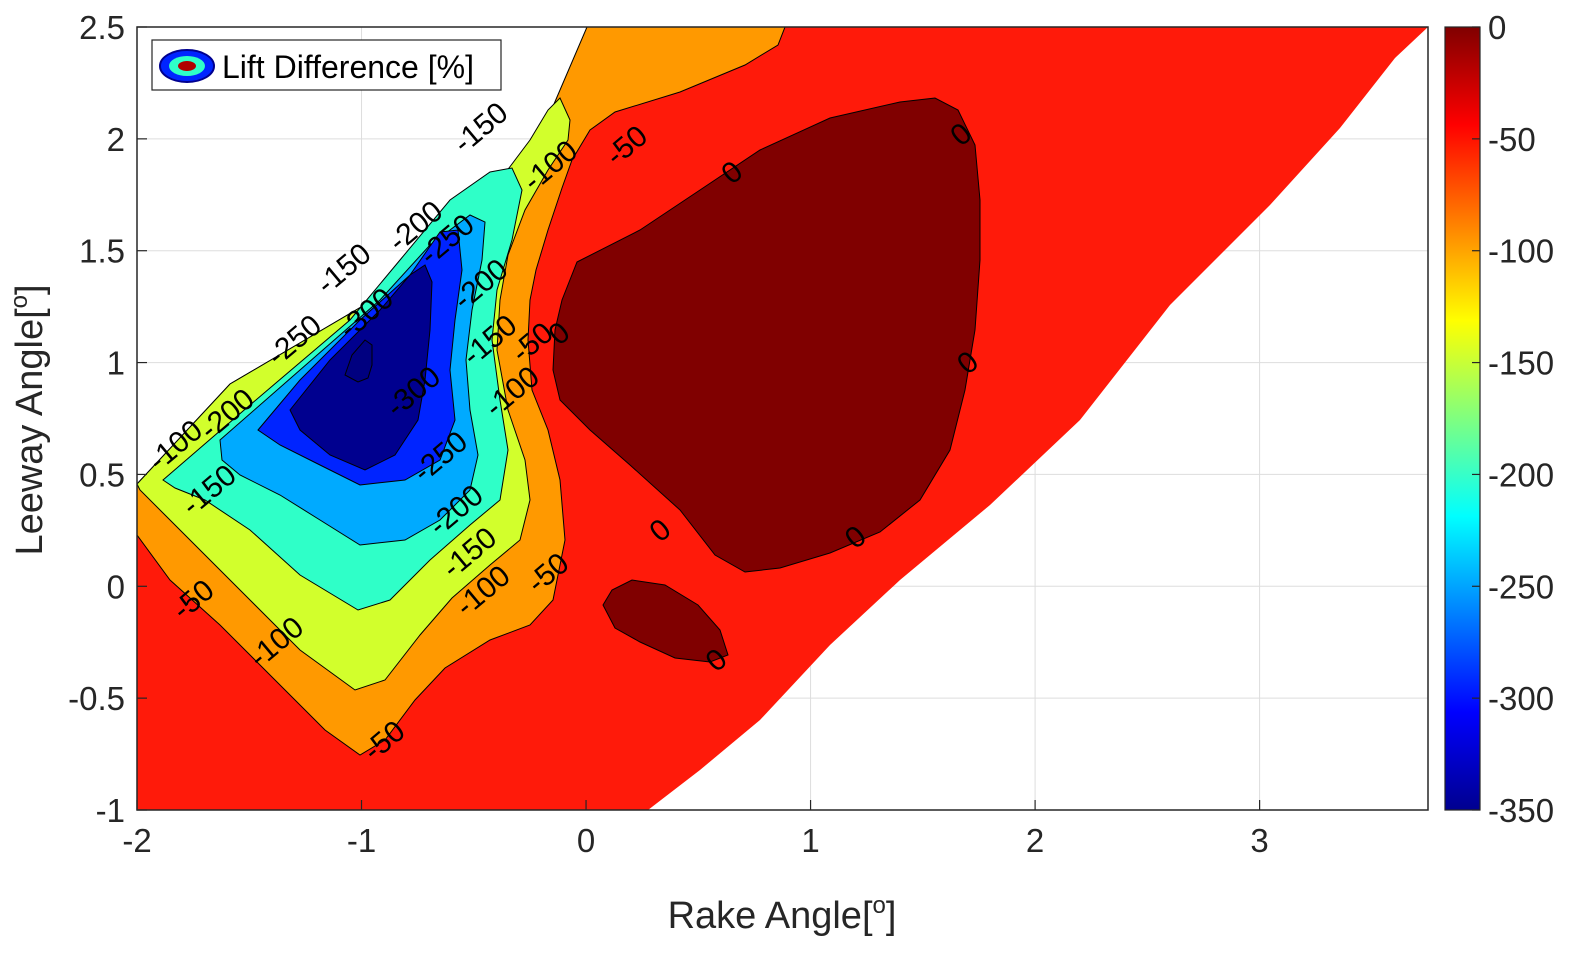  I want to click on y-tick-label: -1, so click(110, 810).